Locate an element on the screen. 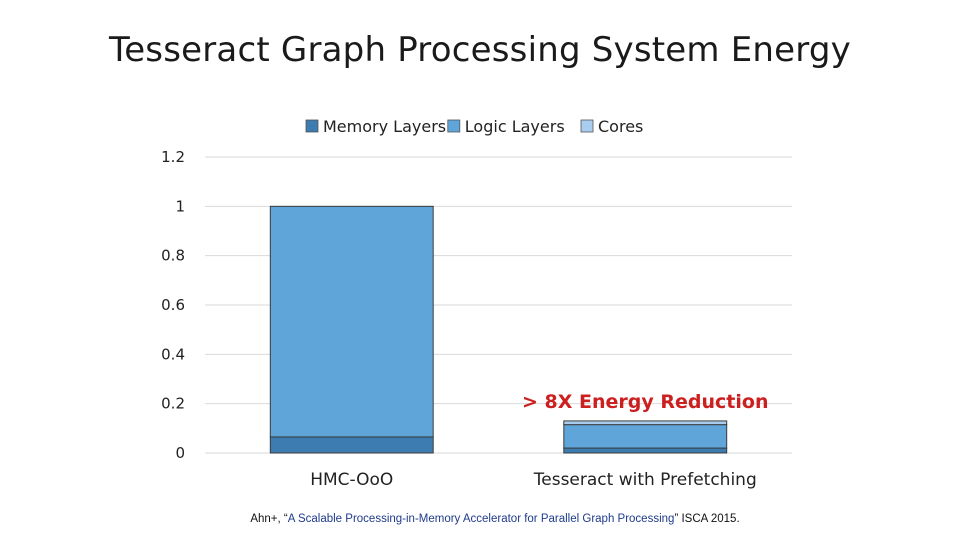  y-tick-label: 0.6 is located at coordinates (173, 305).